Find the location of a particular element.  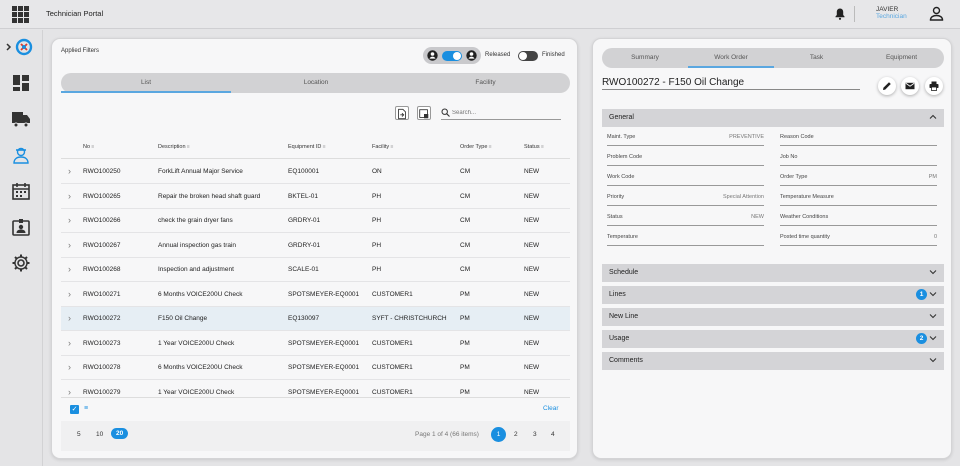

work-code-field: Work Code is located at coordinates (685, 179).